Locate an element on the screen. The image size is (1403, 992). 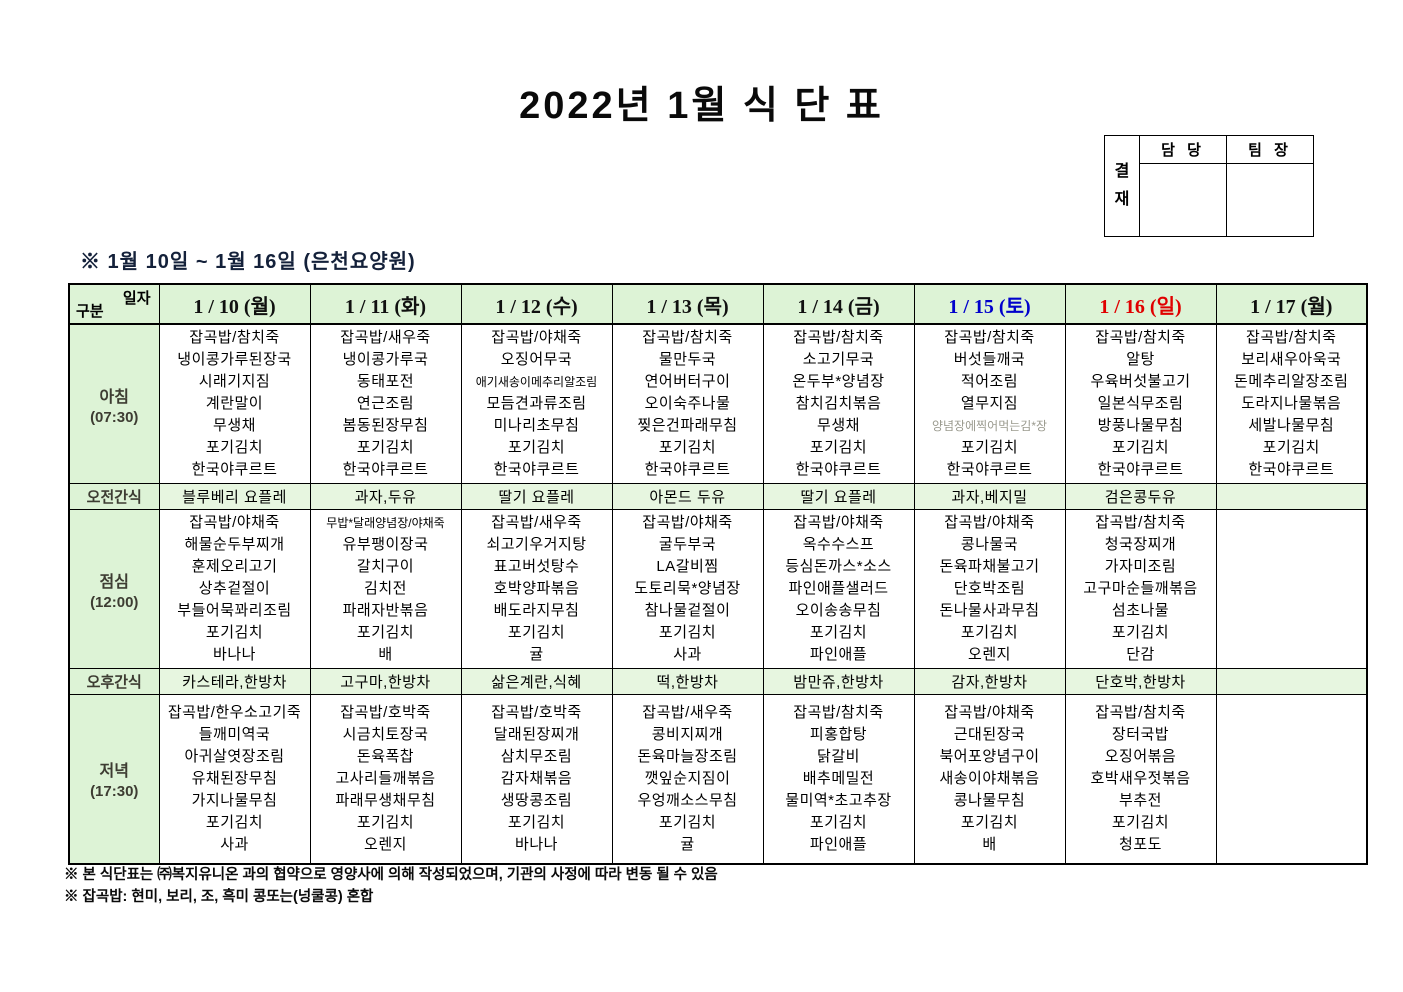
menu-item: 오징어무국 is located at coordinates (536, 359).